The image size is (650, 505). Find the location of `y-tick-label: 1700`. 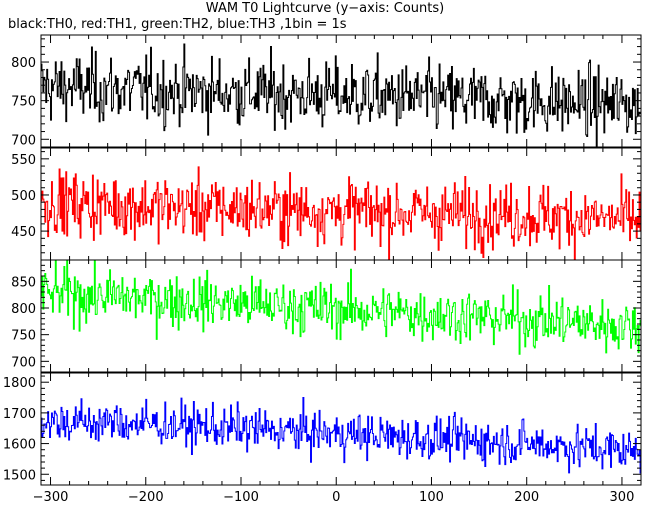

y-tick-label: 1700 is located at coordinates (19, 414).